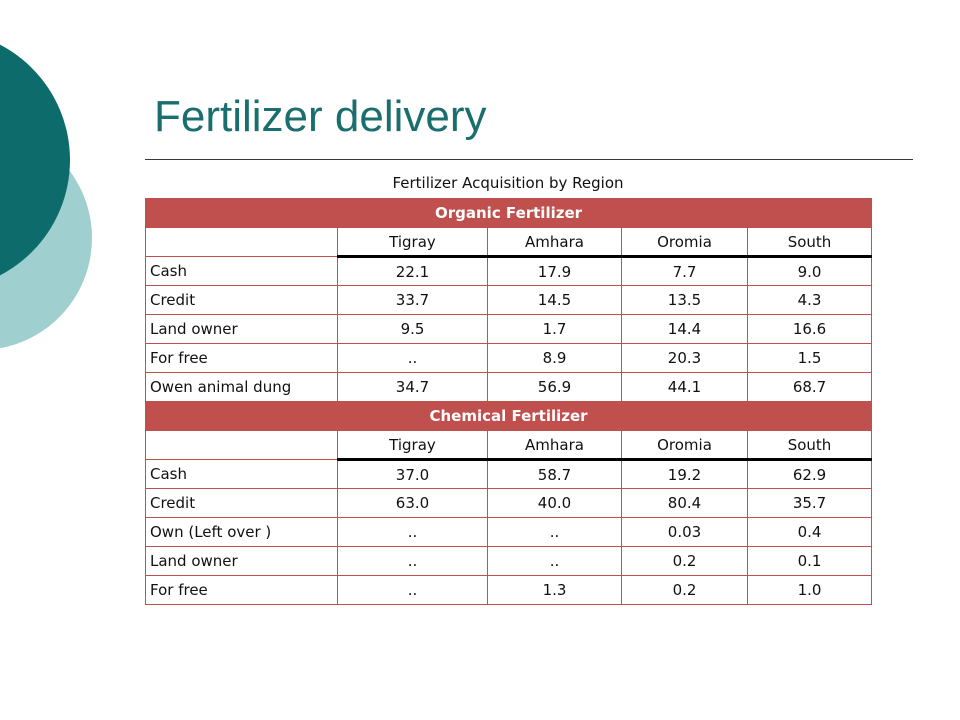  I want to click on section-header-organic: Organic Fertilizer, so click(508, 213).